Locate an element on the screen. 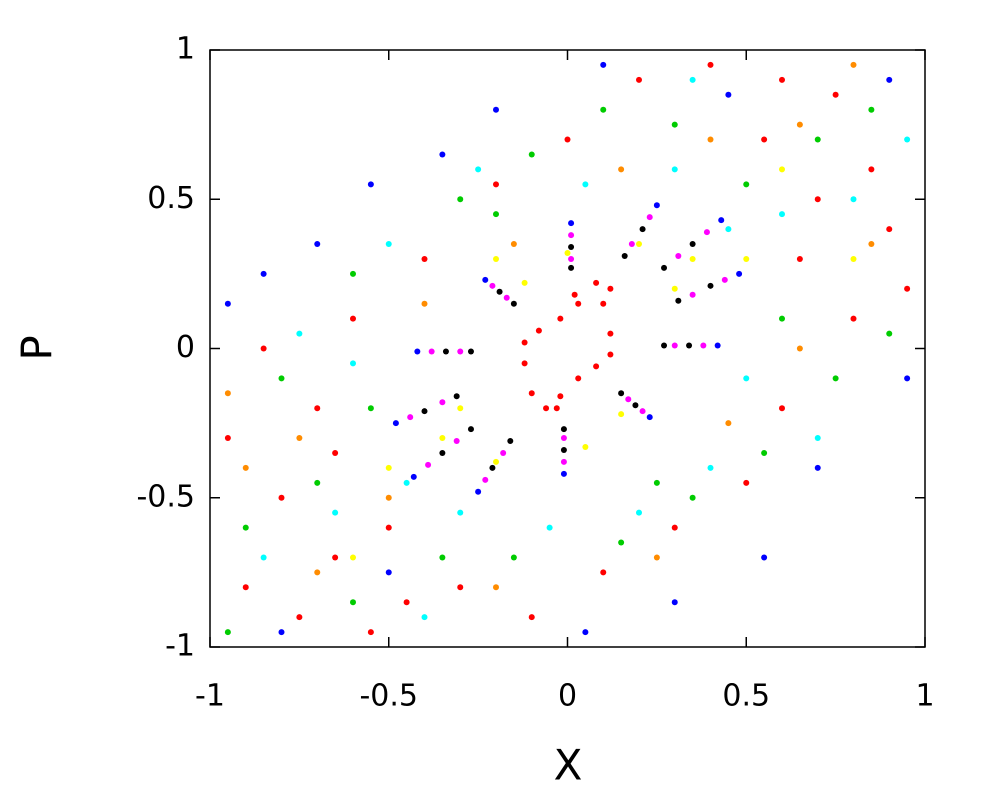  y-tick-label: -0.5 is located at coordinates (165, 496).